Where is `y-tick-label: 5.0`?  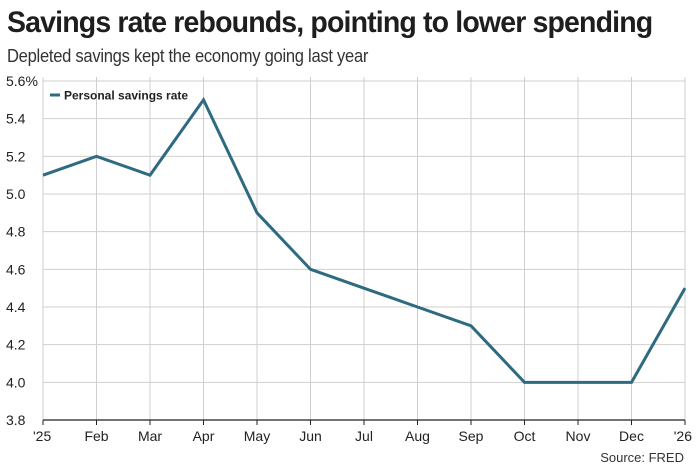
y-tick-label: 5.0 is located at coordinates (16, 194).